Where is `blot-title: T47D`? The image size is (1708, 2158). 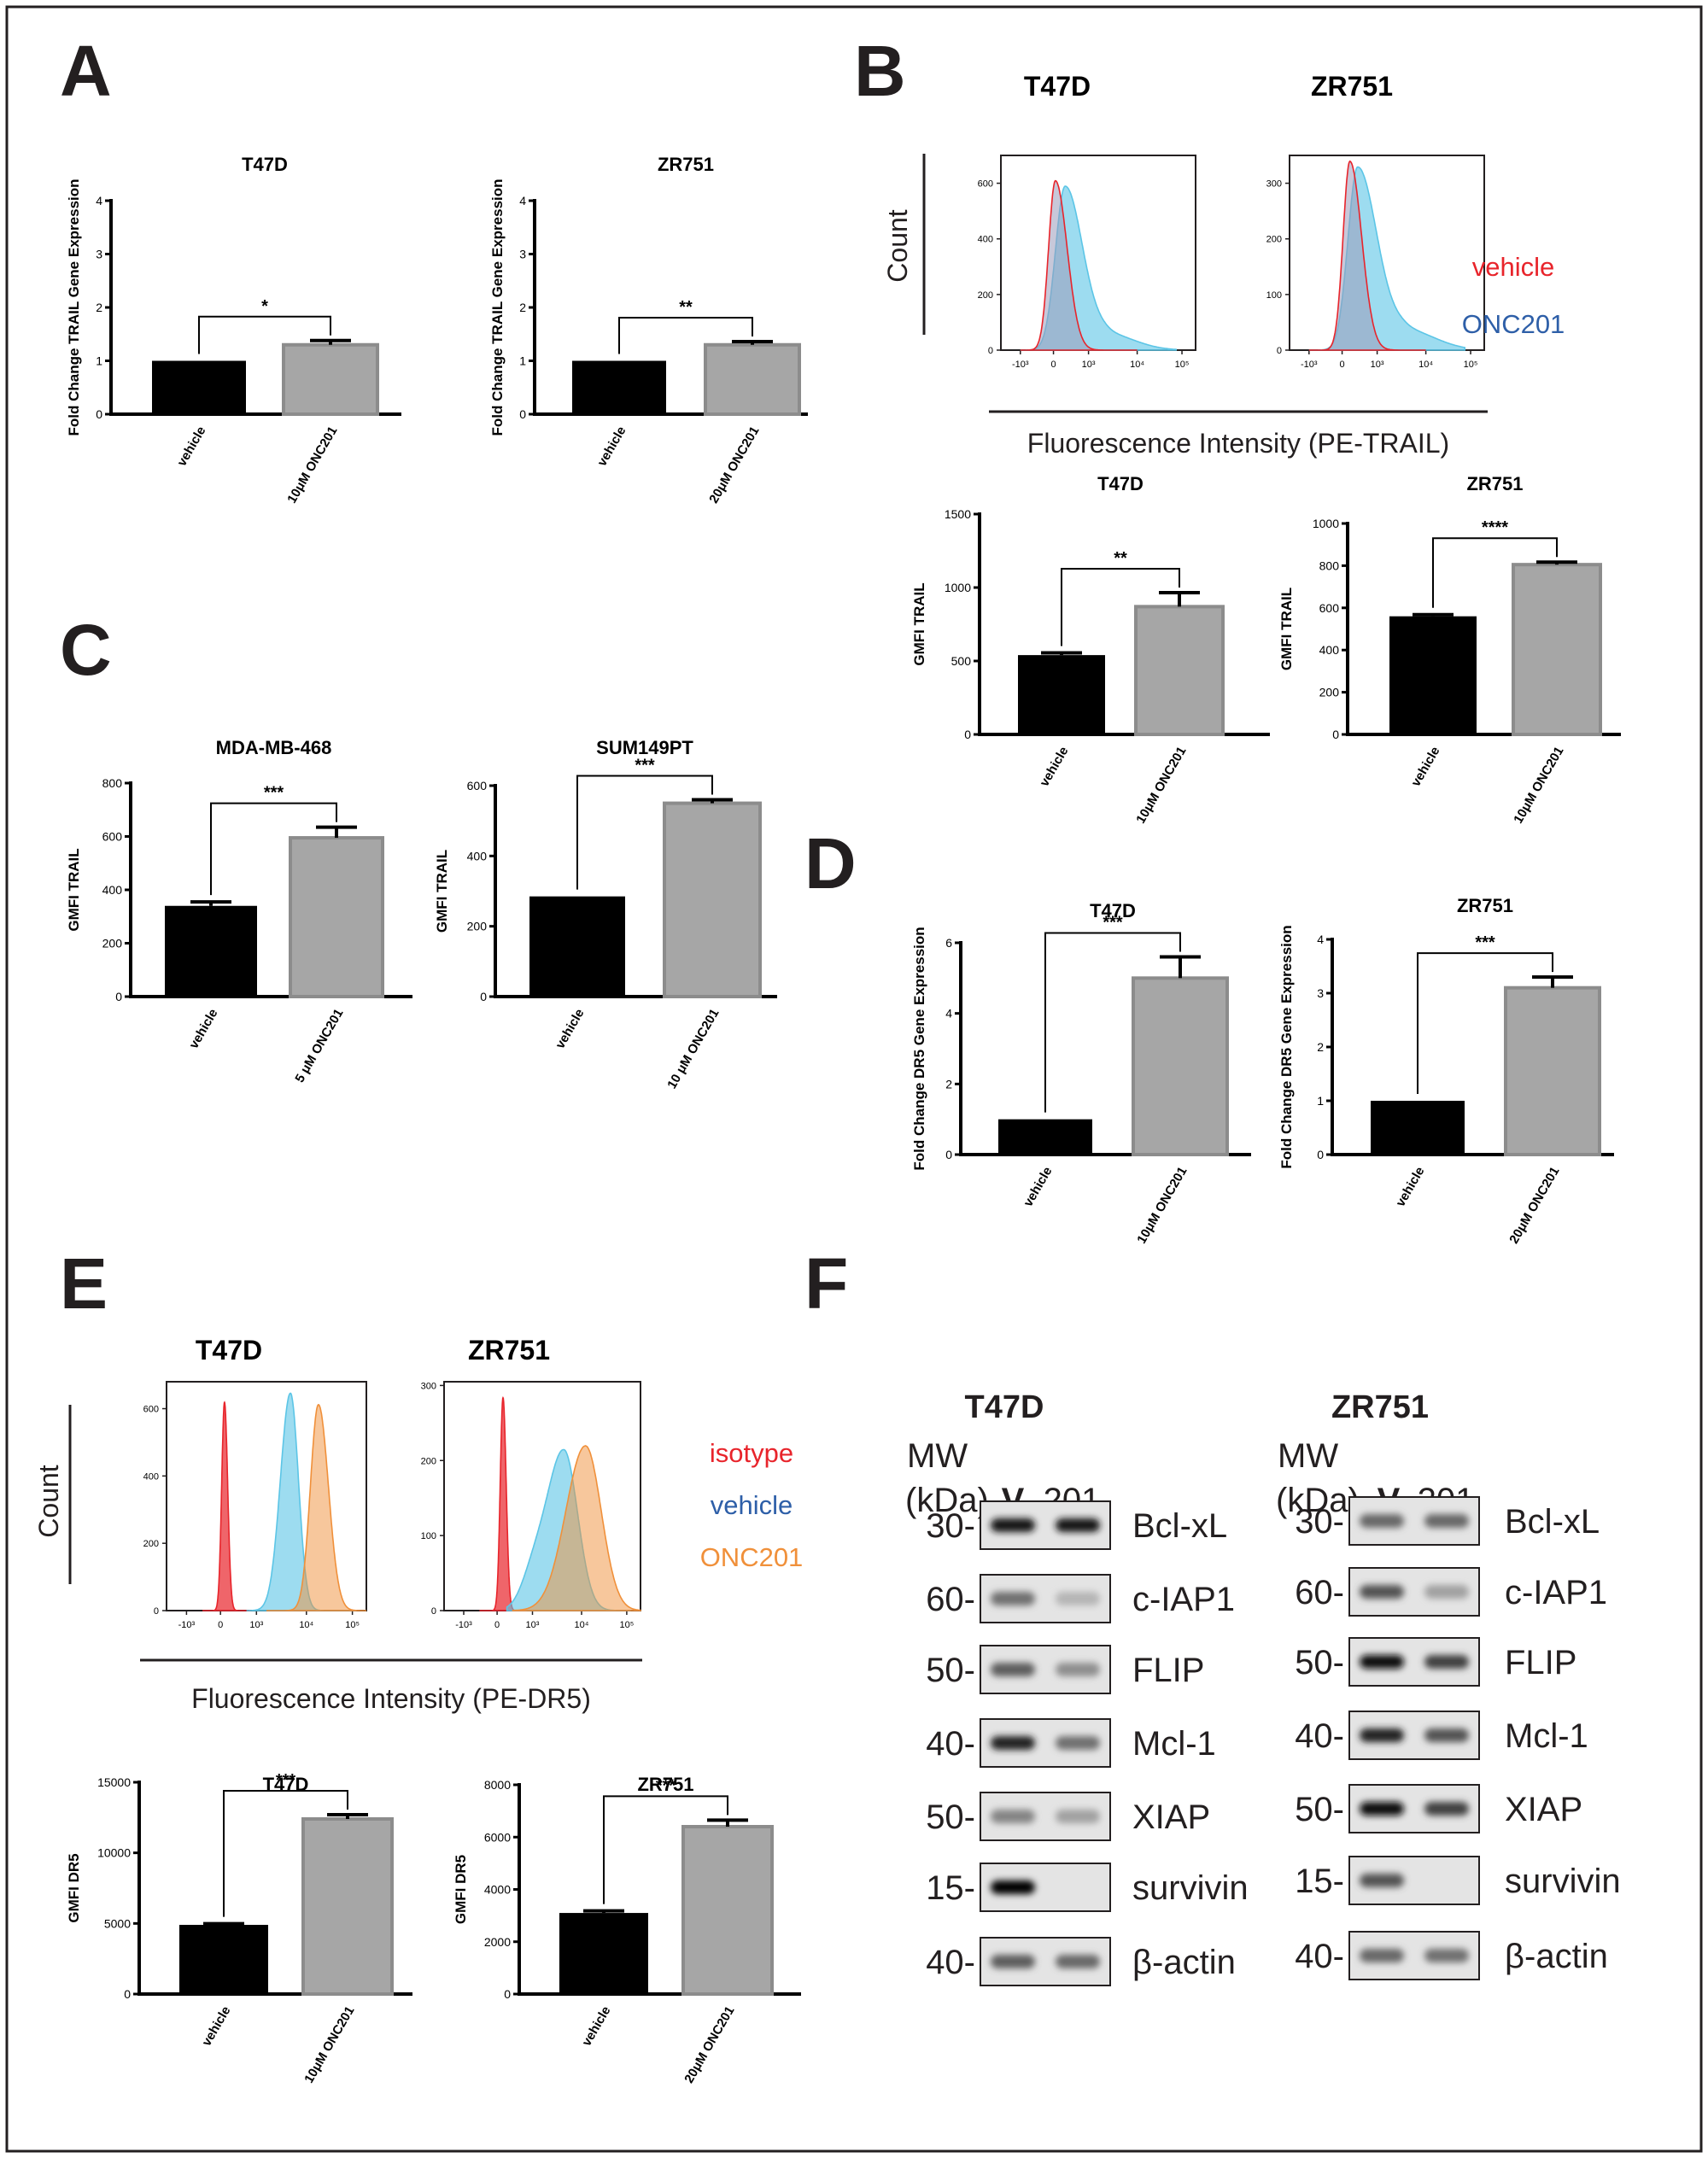
blot-title: T47D is located at coordinates (1004, 1407).